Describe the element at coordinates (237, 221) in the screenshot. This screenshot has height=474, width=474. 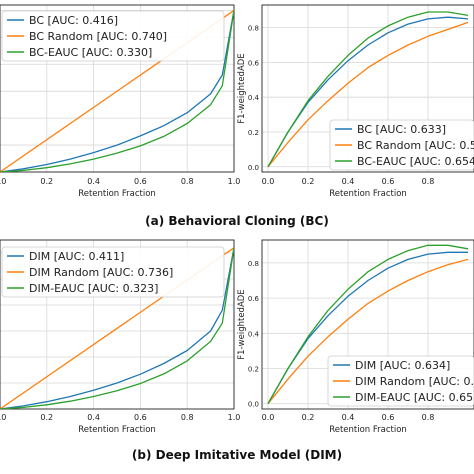
I see `caption-a: (a) Behavioral Cloning (BC)` at that location.